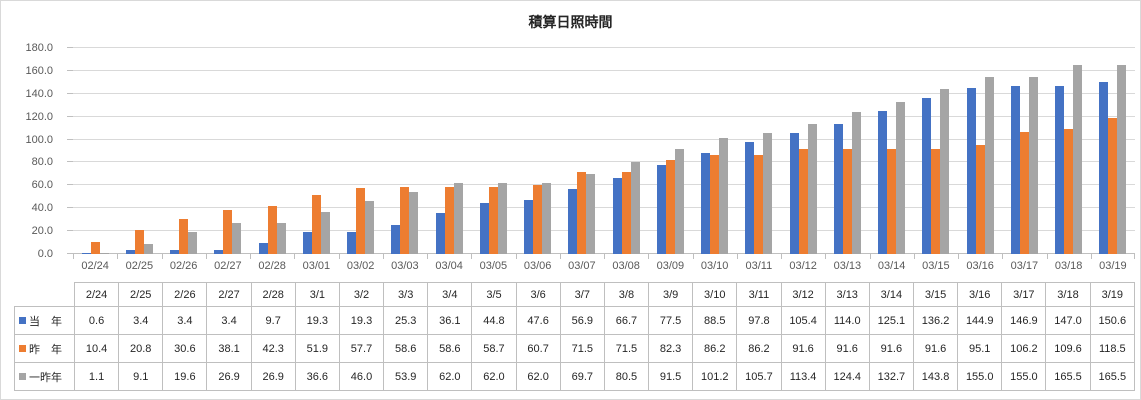 Image resolution: width=1141 pixels, height=400 pixels. Describe the element at coordinates (935, 320) in the screenshot. I see `table-value-cell: 136.2` at that location.